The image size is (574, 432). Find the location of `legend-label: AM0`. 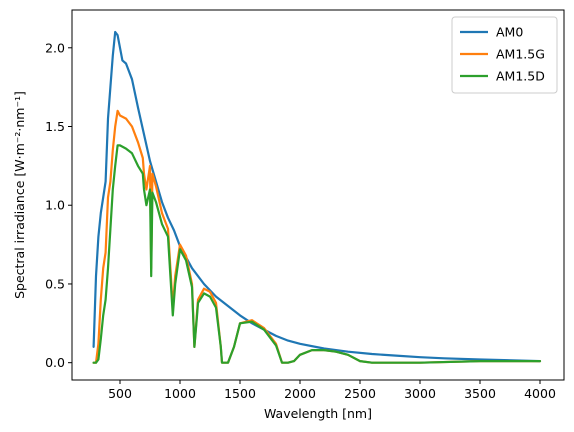

legend-label: AM0 is located at coordinates (509, 32).